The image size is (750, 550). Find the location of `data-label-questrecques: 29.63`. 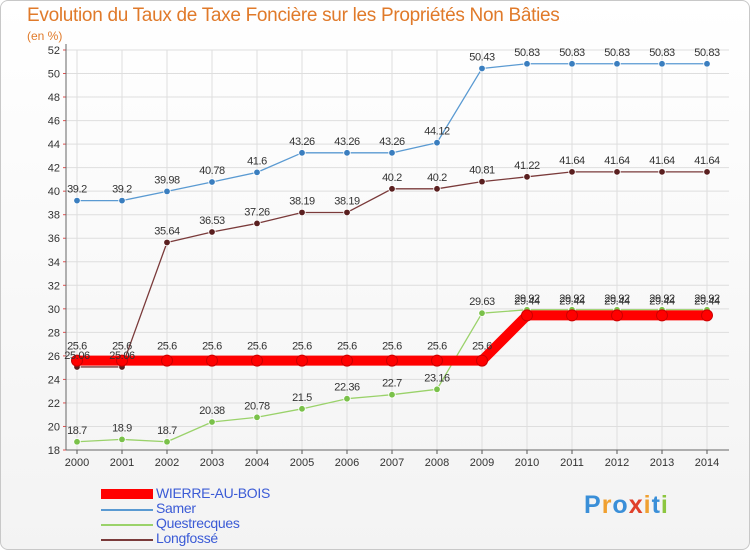

data-label-questrecques: 29.63 is located at coordinates (482, 302).